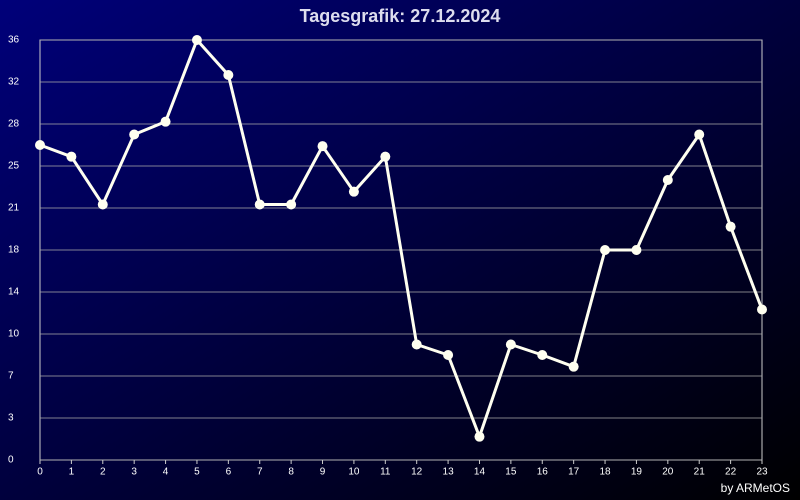 This screenshot has width=800, height=500. I want to click on x-tick-label: 0, so click(40, 472).